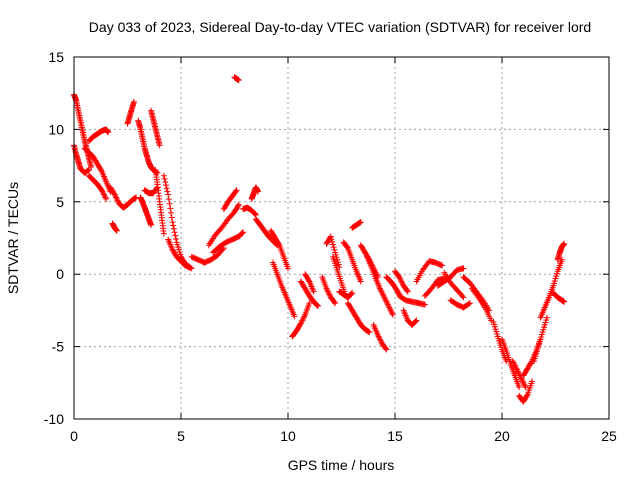 This screenshot has height=480, width=640. Describe the element at coordinates (56, 57) in the screenshot. I see `y-tick-label: 15` at that location.